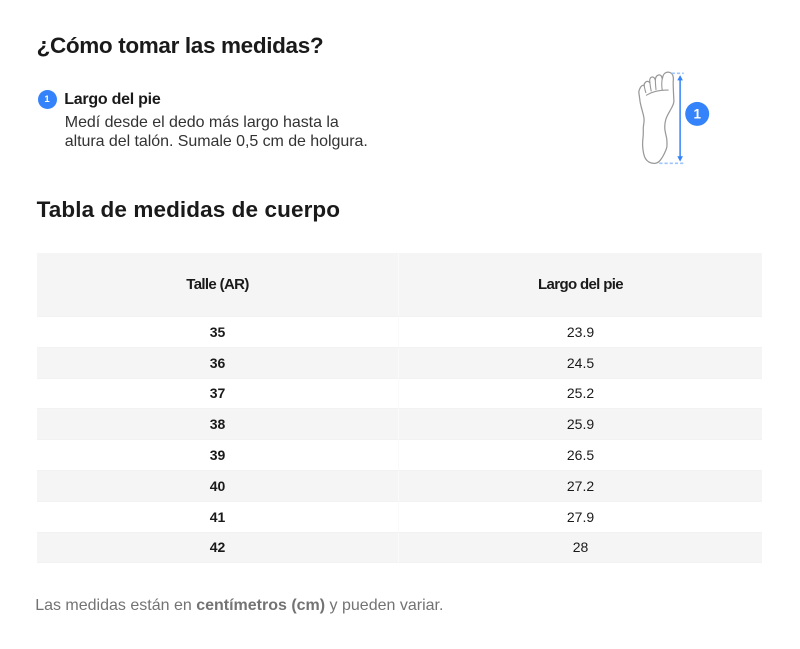  Describe the element at coordinates (697, 114) in the screenshot. I see `svg-text: 1` at that location.